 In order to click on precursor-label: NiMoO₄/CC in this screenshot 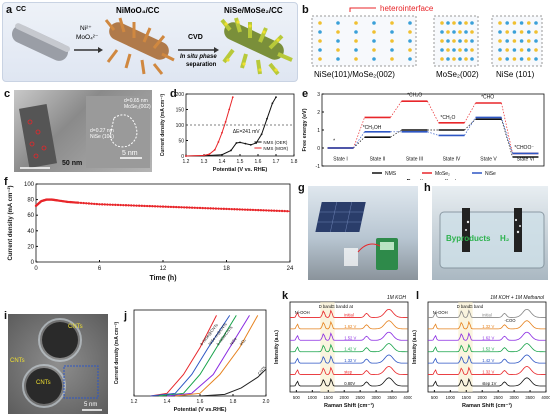, I will do `click(138, 10)`.